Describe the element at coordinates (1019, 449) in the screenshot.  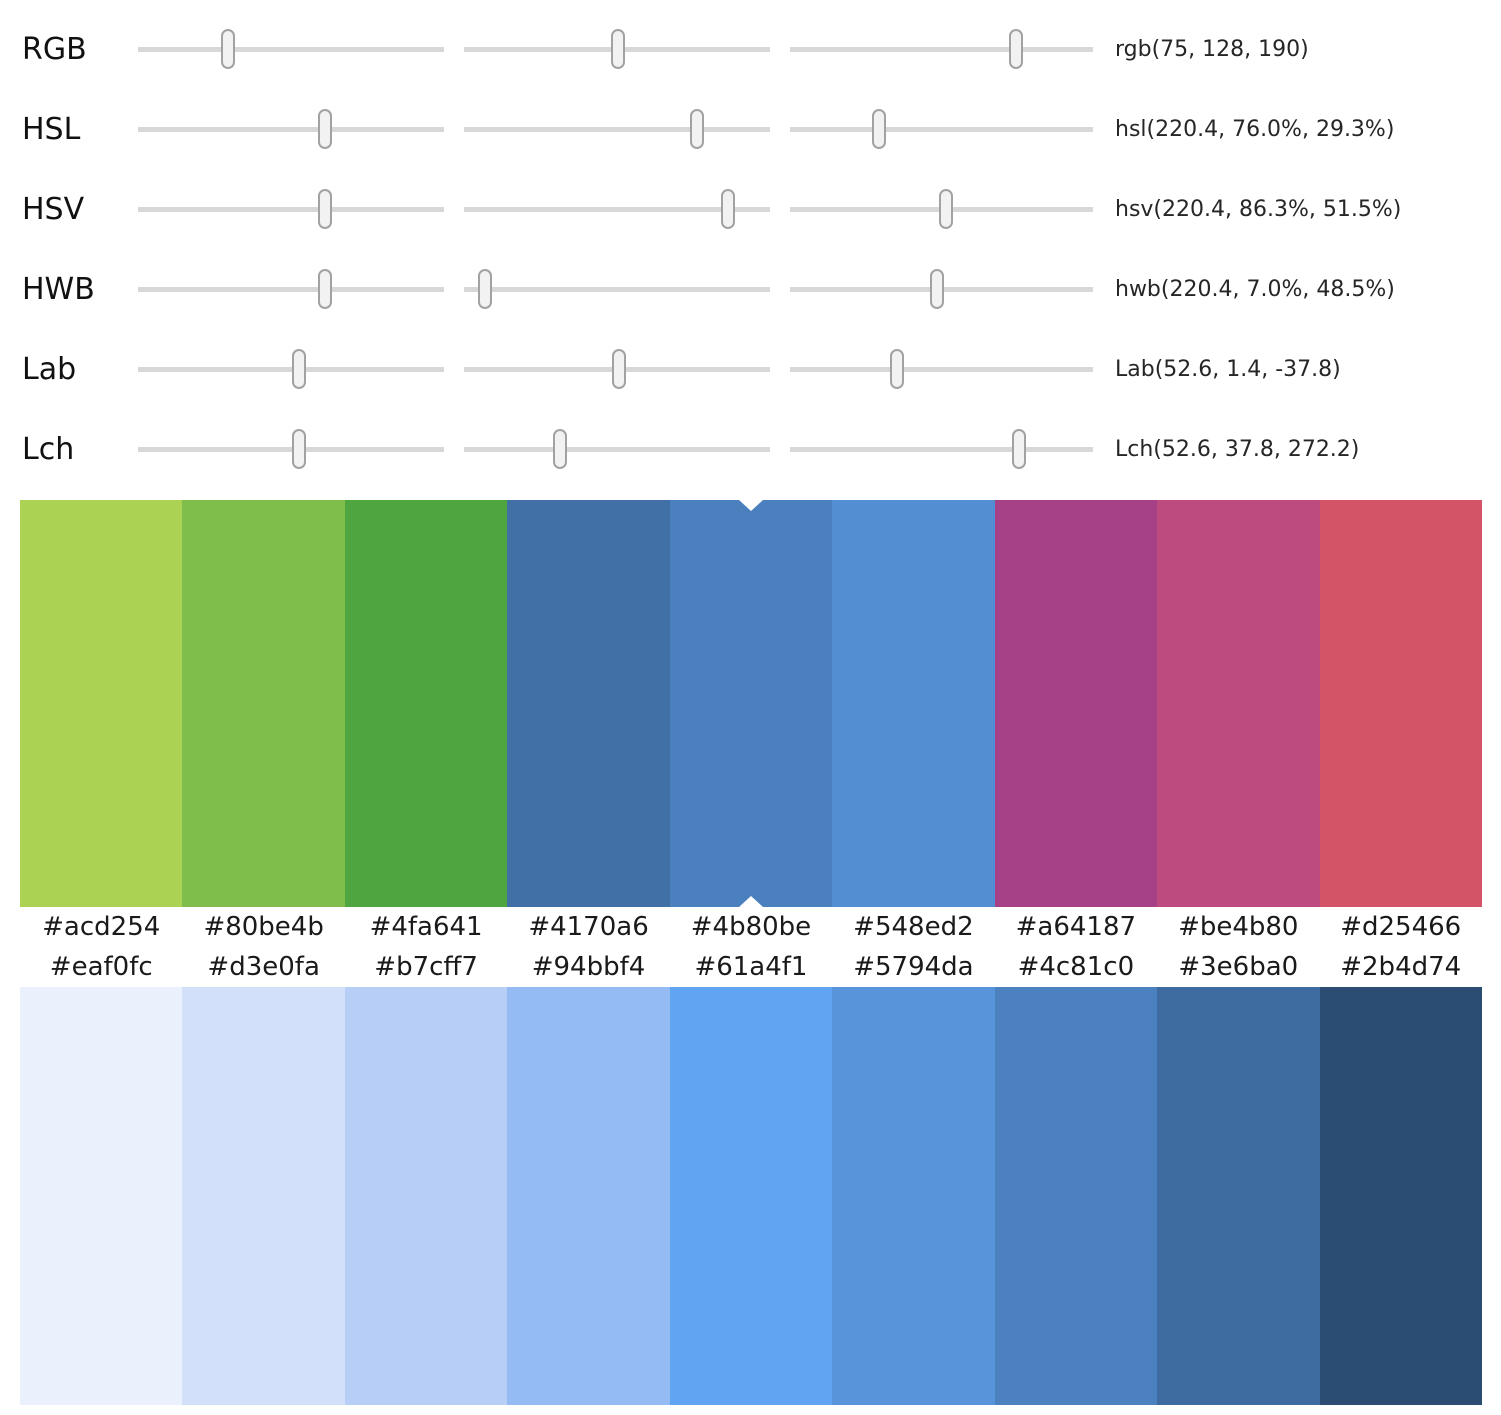
I see `lch-h-slider-thumb` at that location.